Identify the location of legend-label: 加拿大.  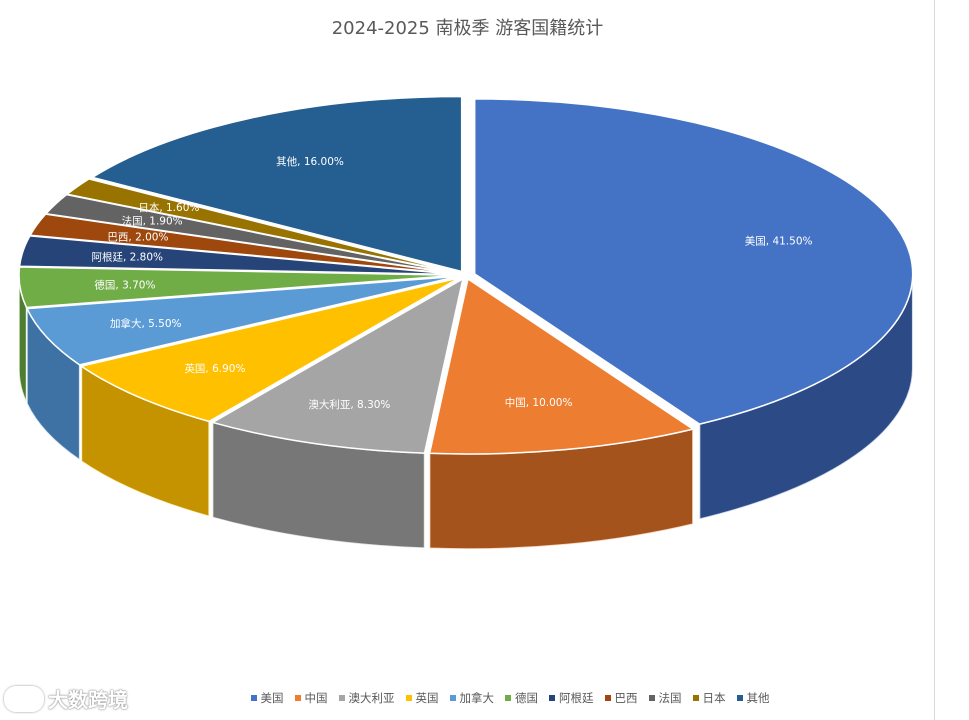
(477, 698).